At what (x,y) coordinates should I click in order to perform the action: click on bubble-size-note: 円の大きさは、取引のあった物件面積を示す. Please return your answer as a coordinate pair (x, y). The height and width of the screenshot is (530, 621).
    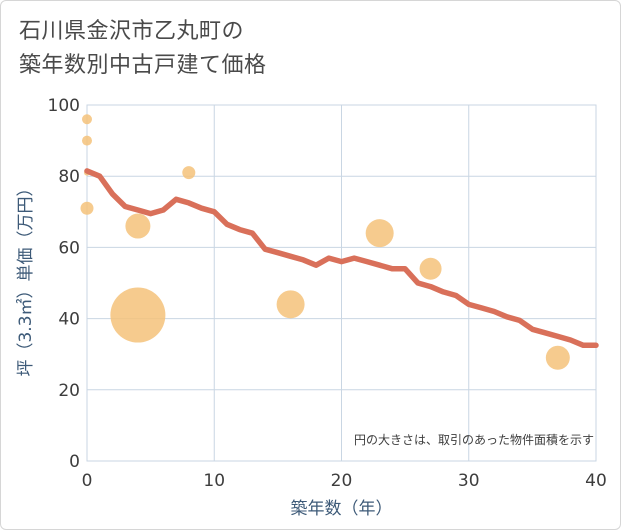
    Looking at the image, I should click on (474, 439).